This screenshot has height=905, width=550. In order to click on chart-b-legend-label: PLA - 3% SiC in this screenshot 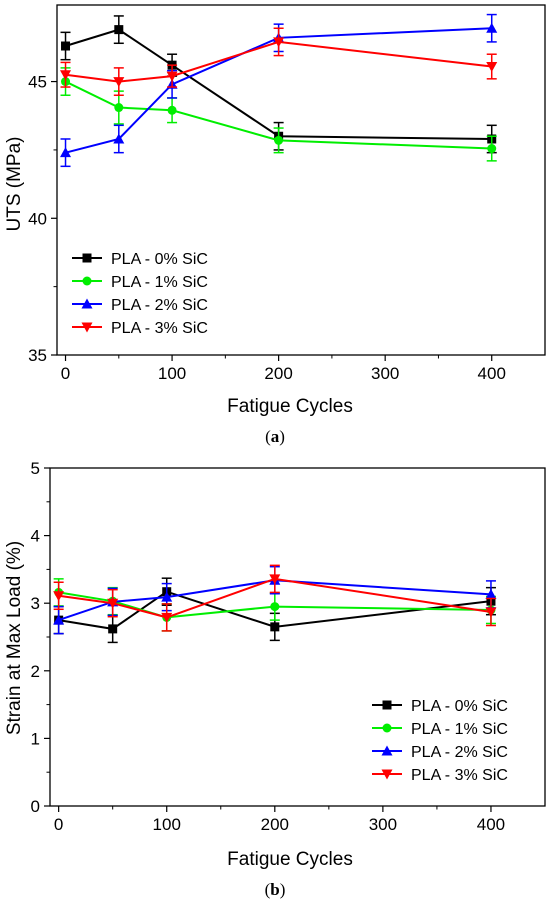, I will do `click(459, 775)`.